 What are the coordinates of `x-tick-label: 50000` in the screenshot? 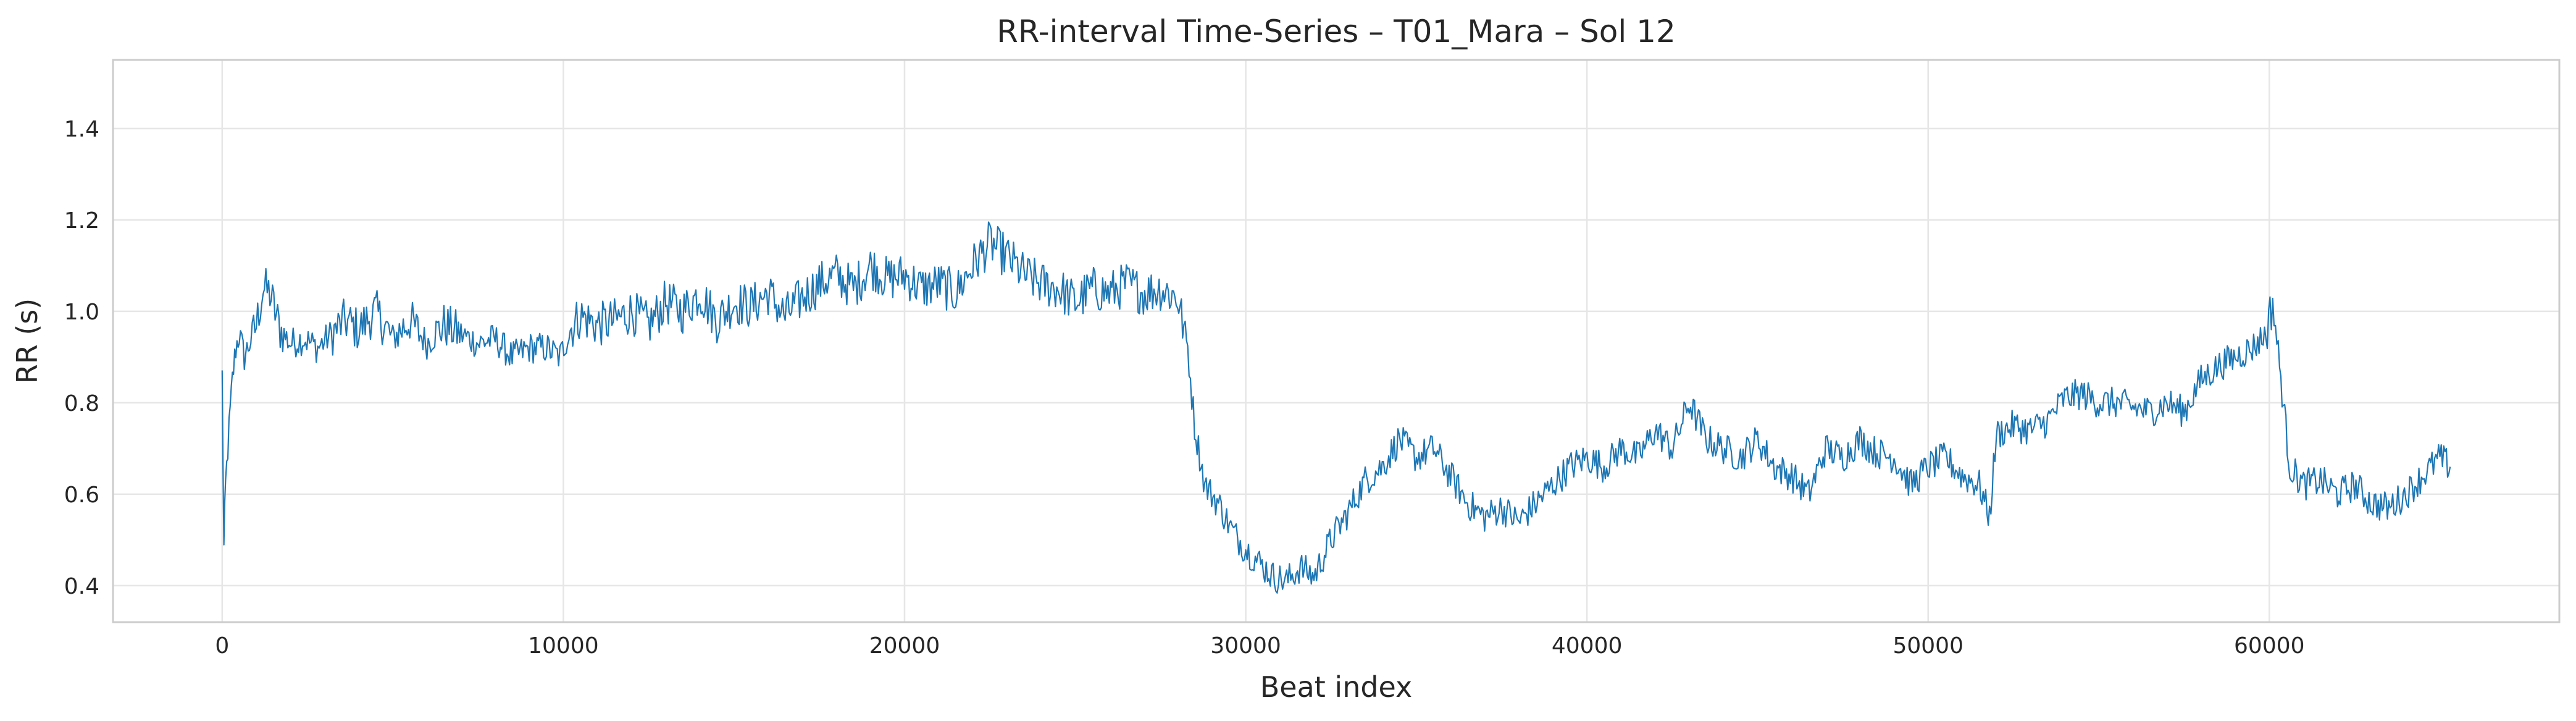 It's located at (1928, 646).